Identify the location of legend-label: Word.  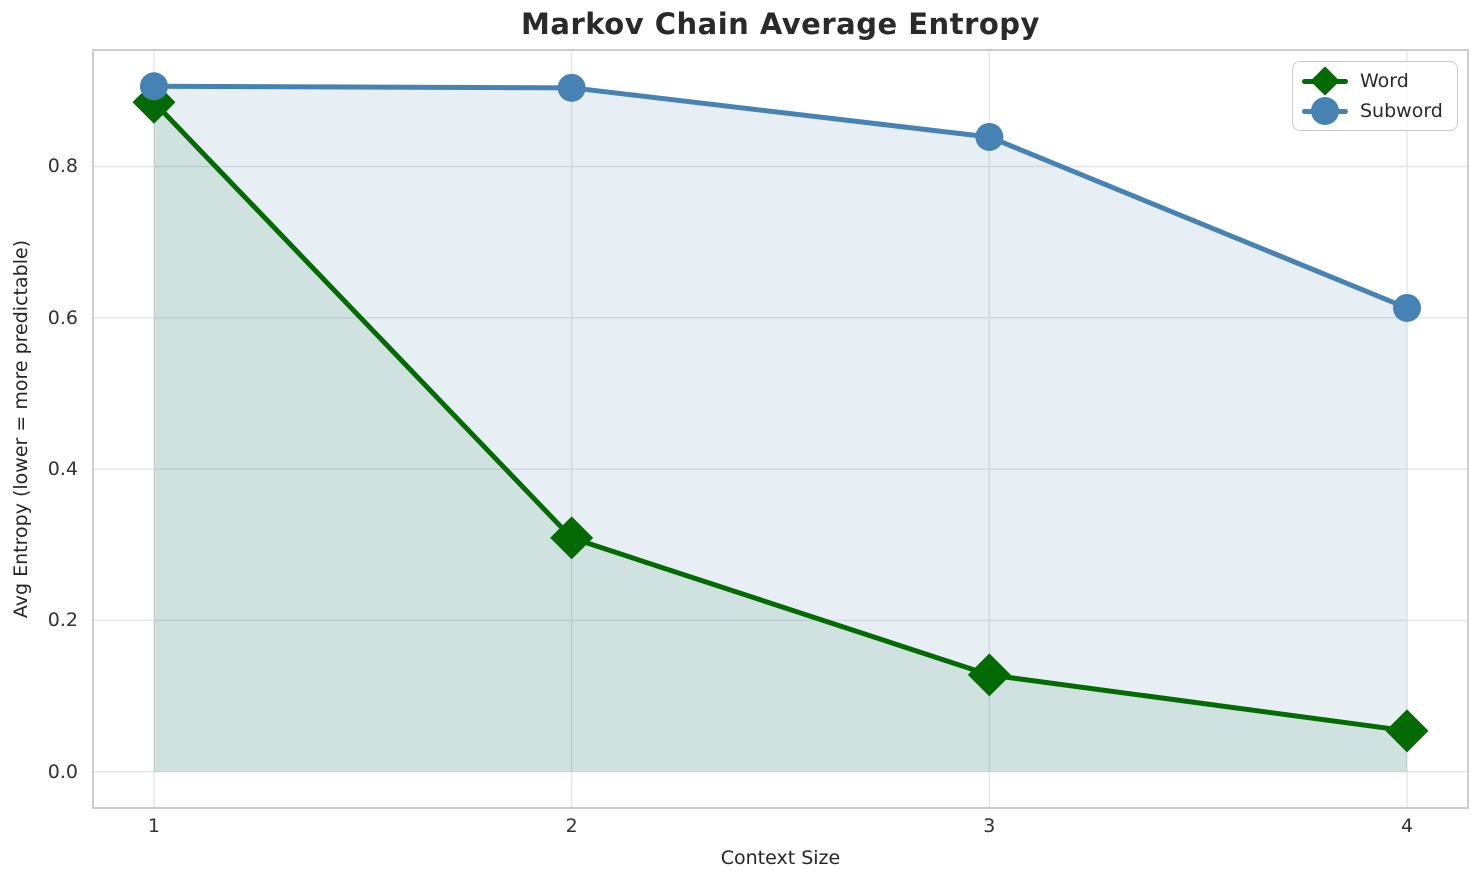
(1384, 81).